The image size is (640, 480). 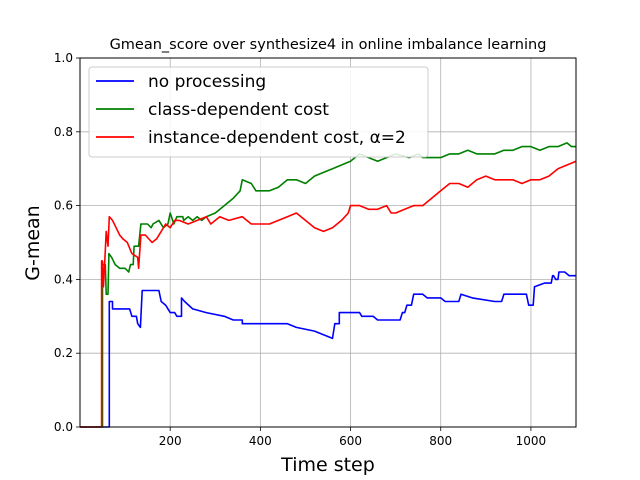 I want to click on x-tick-label: 1000, so click(x=531, y=441).